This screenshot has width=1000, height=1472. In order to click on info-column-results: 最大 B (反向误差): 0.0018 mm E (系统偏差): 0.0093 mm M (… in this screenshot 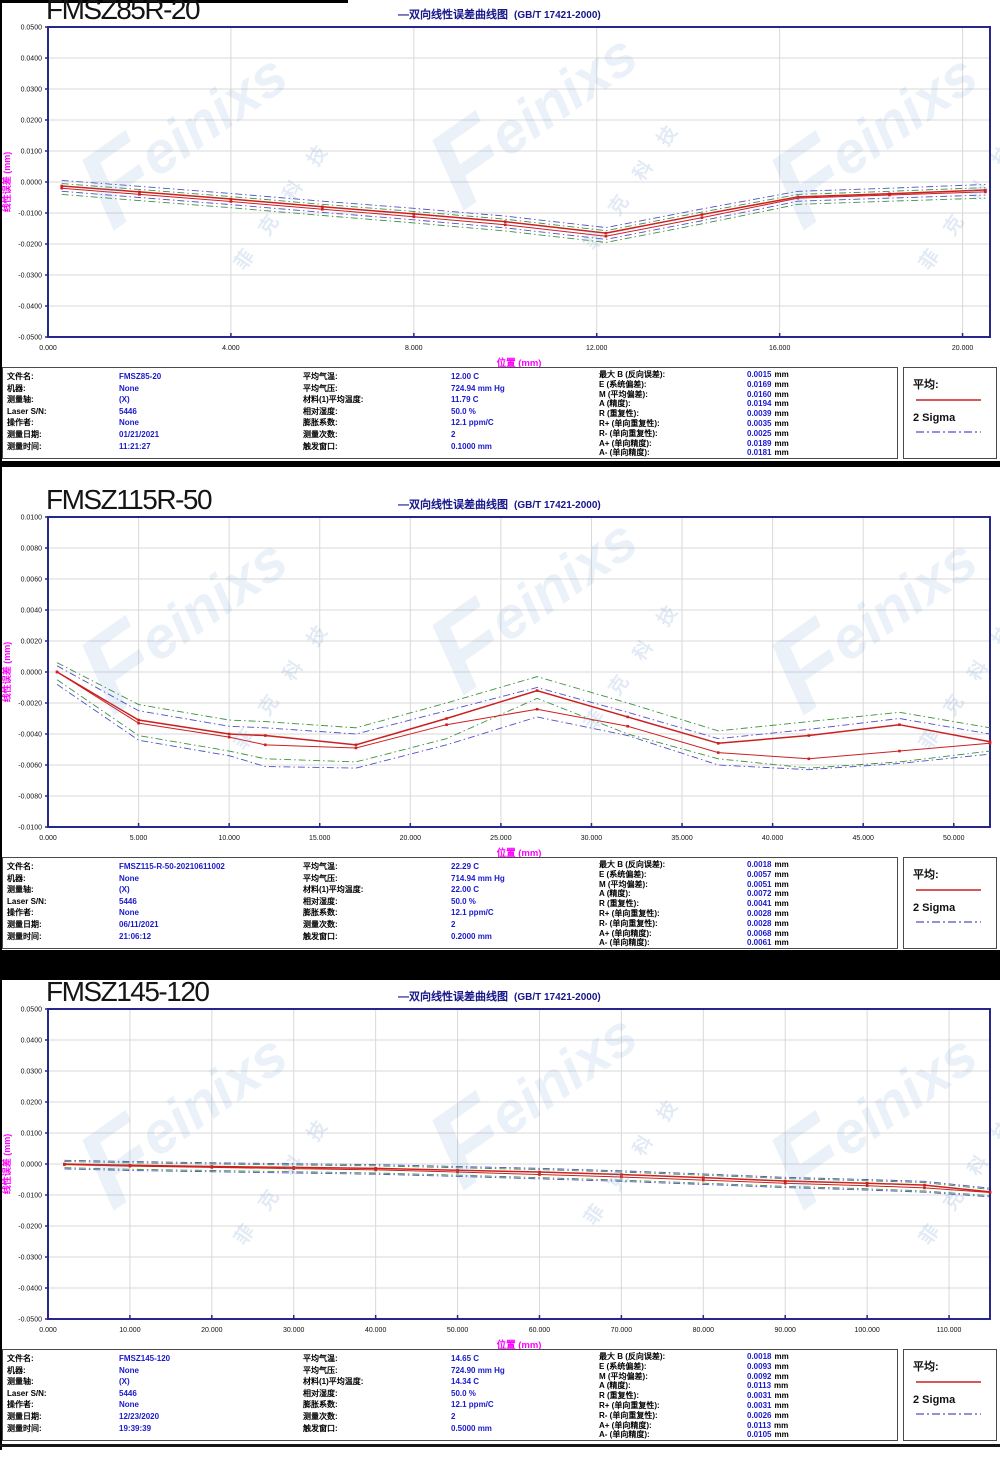, I will do `click(748, 1396)`.